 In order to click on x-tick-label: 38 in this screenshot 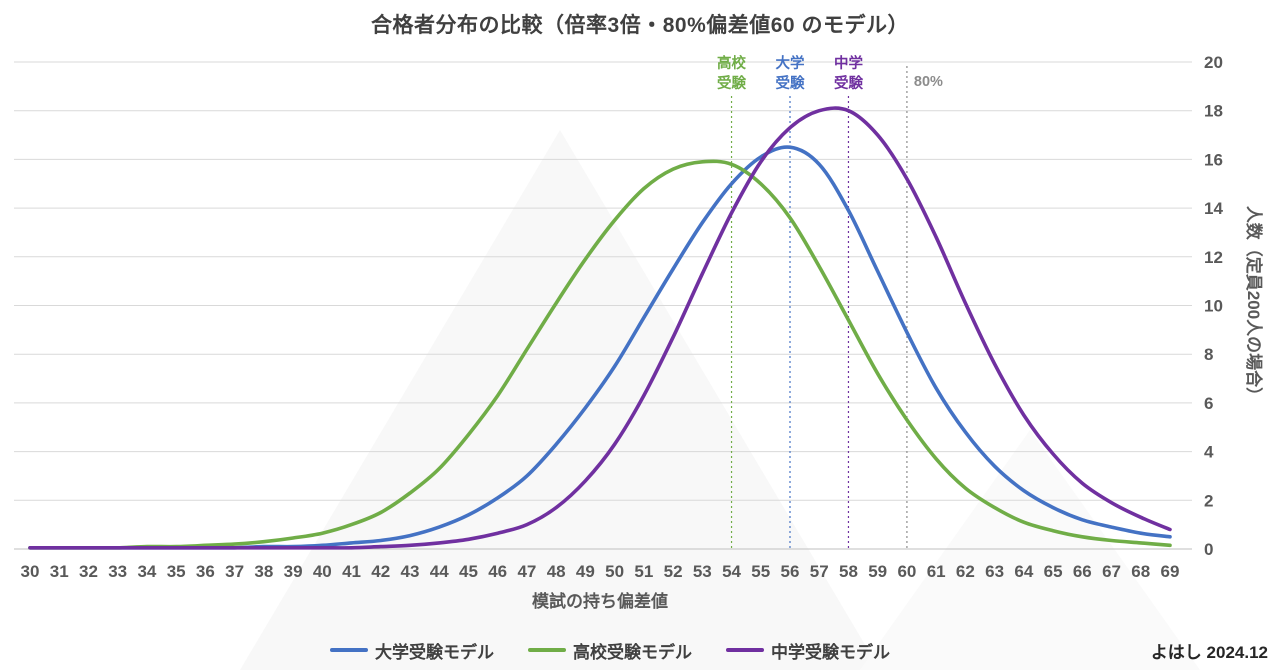, I will do `click(263, 571)`.